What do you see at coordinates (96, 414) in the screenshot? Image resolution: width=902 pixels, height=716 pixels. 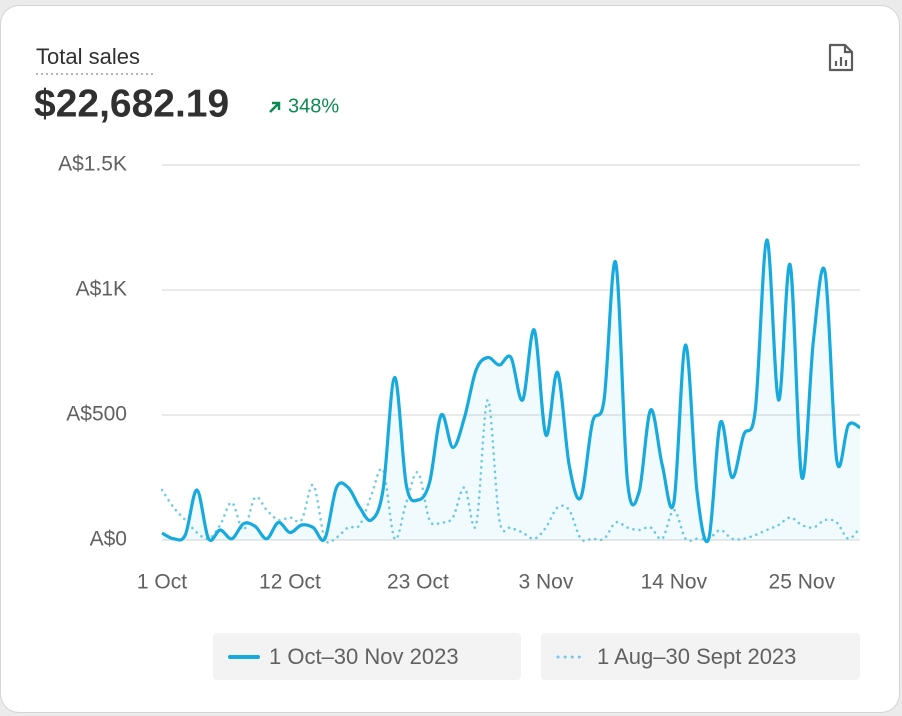 I see `y-tick-label: A$500` at bounding box center [96, 414].